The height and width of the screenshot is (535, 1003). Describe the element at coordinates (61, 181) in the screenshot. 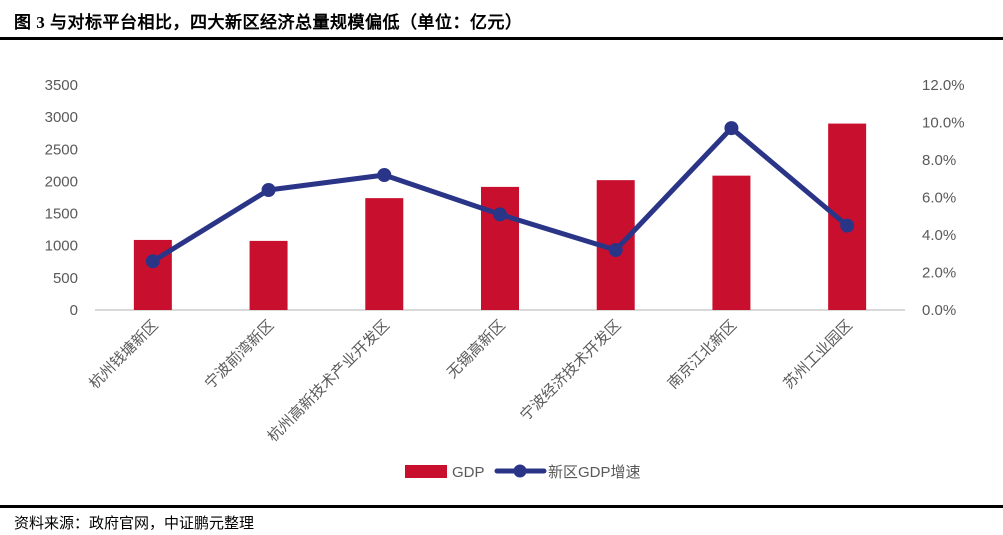

I see `left-axis-tick-label: 2000` at that location.